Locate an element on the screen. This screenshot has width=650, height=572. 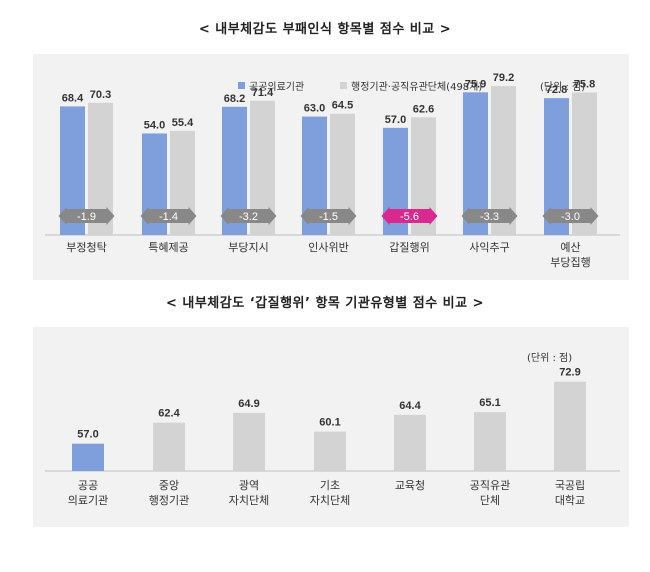
data-label: 60.1 is located at coordinates (329, 423).